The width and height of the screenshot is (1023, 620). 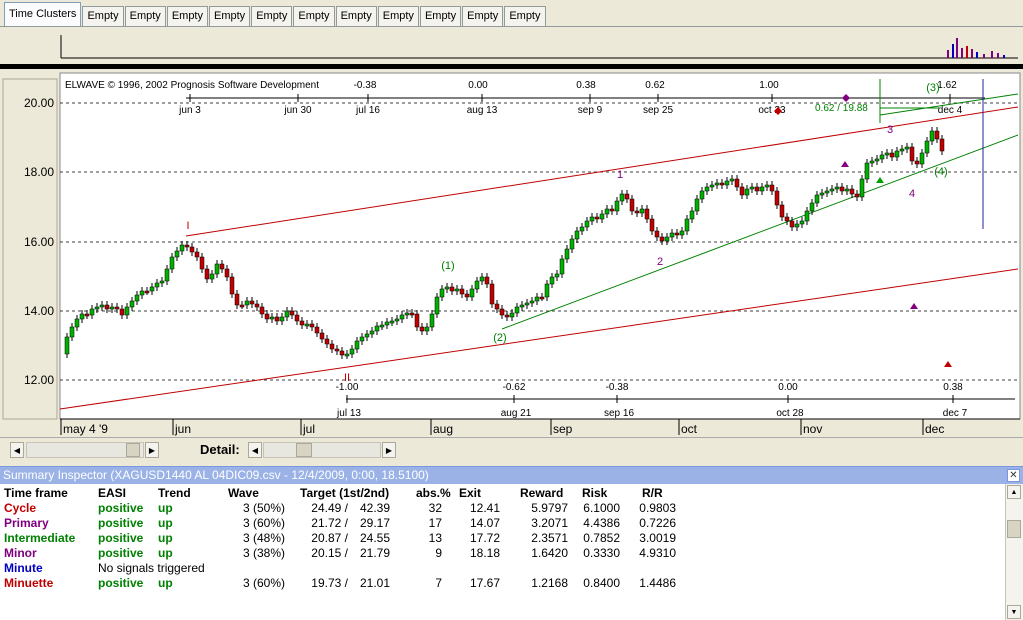 What do you see at coordinates (272, 16) in the screenshot?
I see `tab-empty-5: Empty` at bounding box center [272, 16].